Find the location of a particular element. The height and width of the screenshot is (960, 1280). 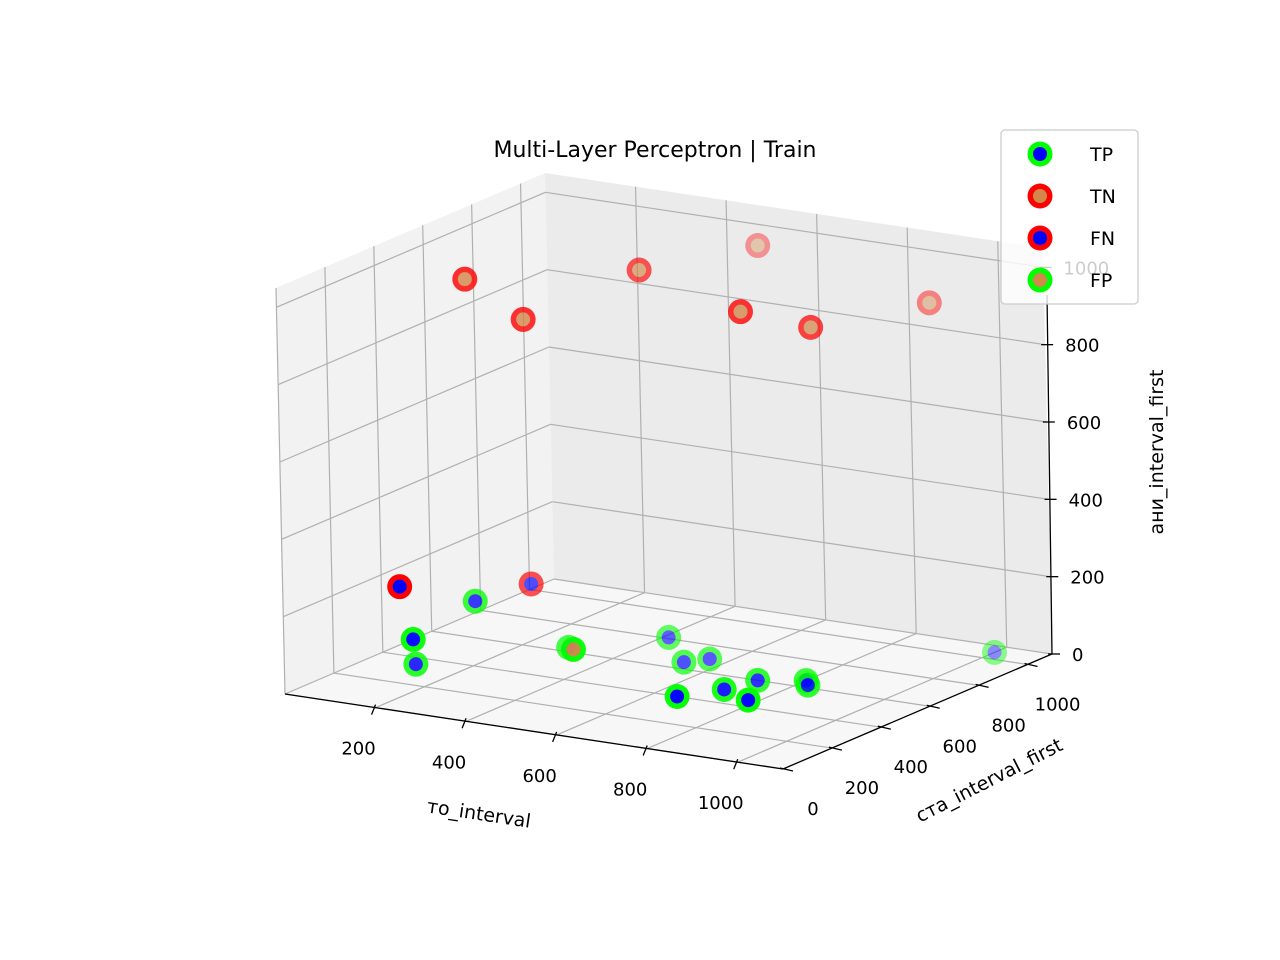

z-tick-label: 400 is located at coordinates (1086, 500).